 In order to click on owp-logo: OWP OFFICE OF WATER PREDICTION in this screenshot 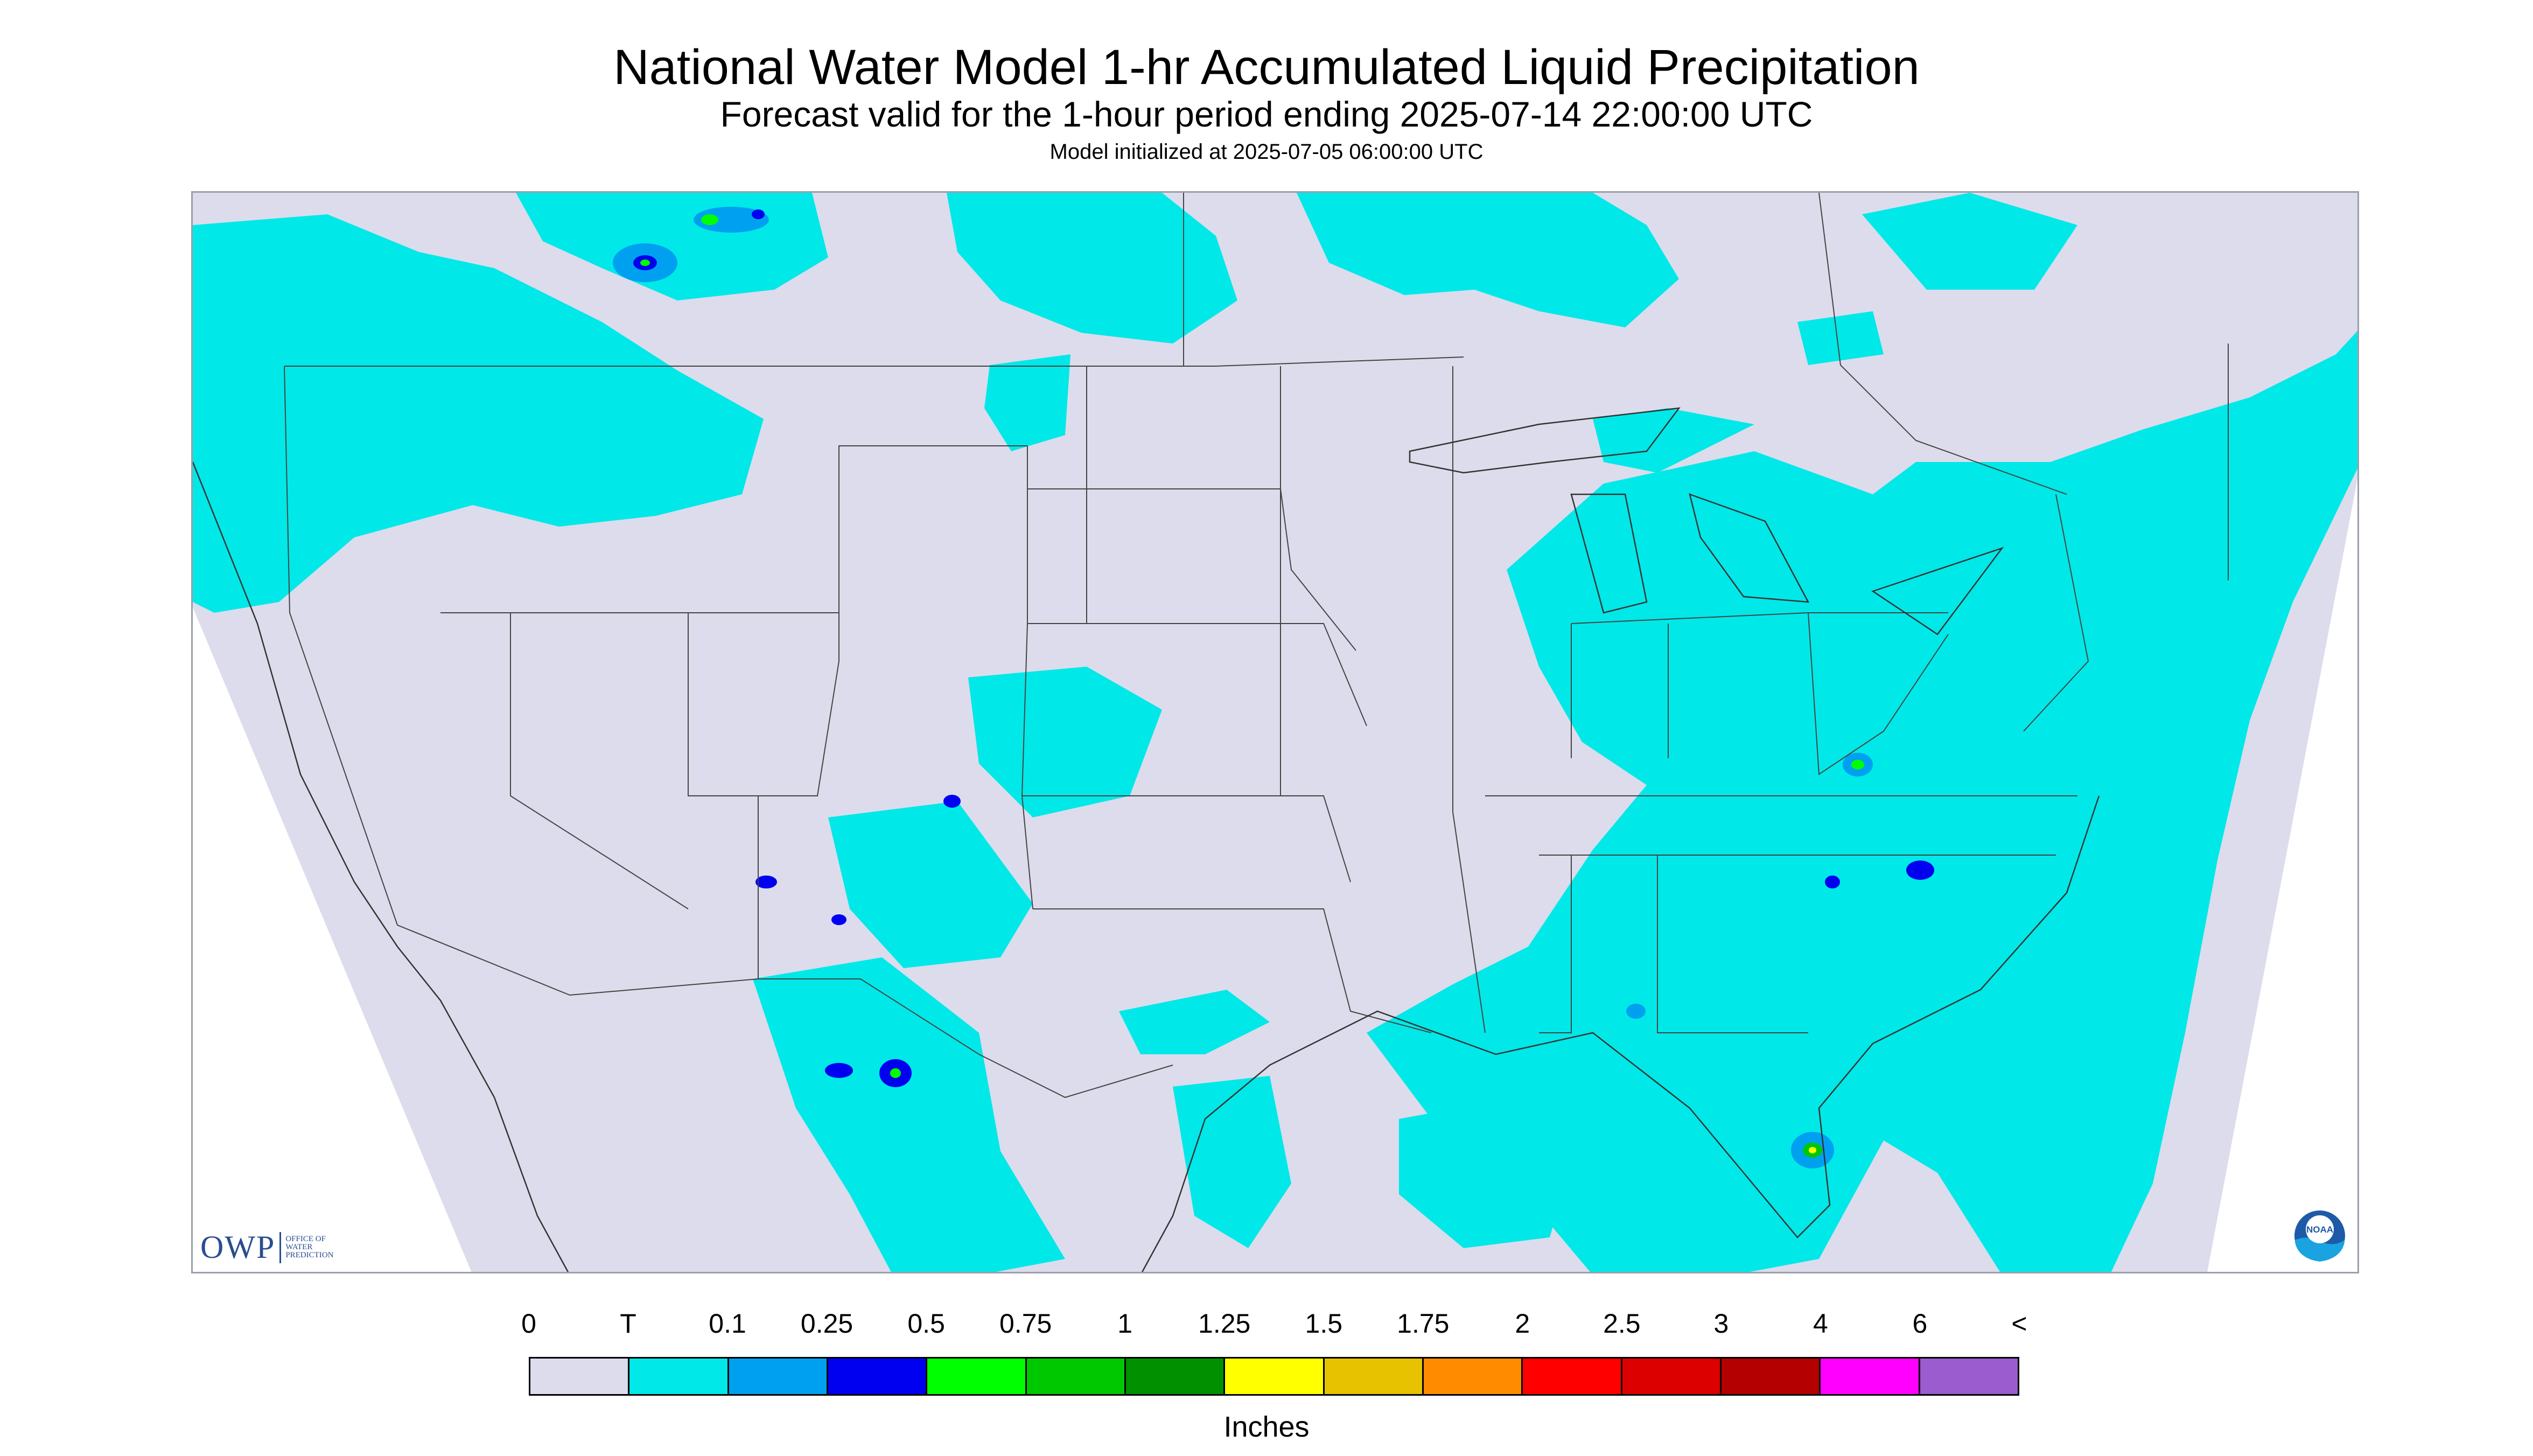, I will do `click(267, 1247)`.